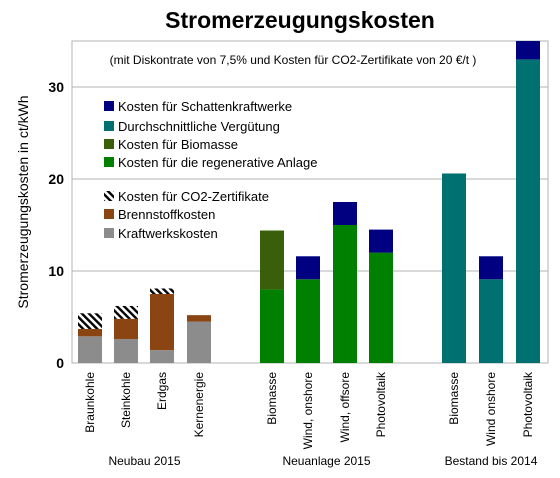 Image resolution: width=560 pixels, height=478 pixels. I want to click on x-tick-label: Wind, onshore, so click(308, 411).